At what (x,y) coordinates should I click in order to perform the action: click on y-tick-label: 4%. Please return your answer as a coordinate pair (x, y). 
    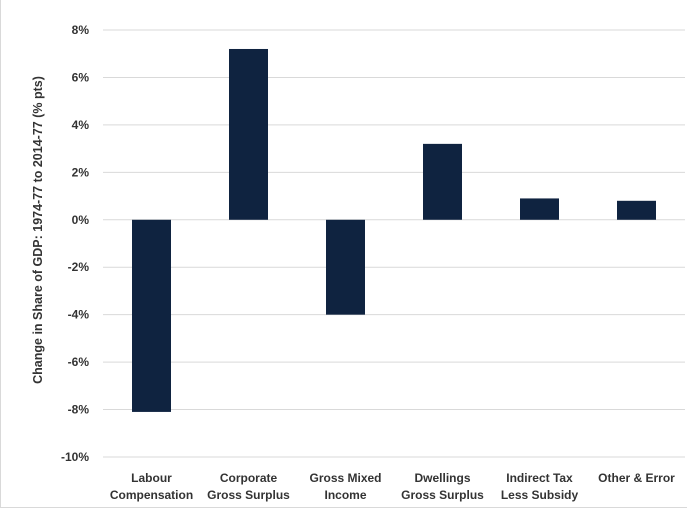
    Looking at the image, I should click on (81, 125).